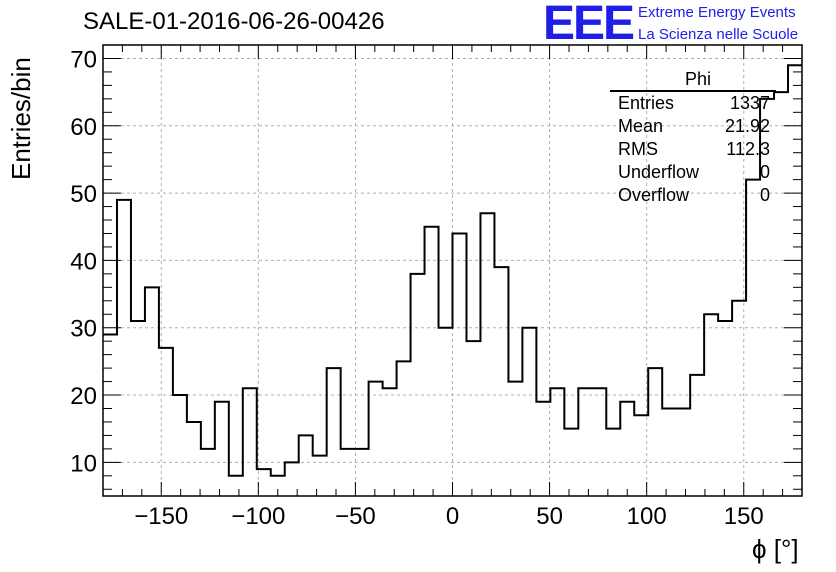 The width and height of the screenshot is (836, 572). I want to click on stat-key: Overflow, so click(654, 195).